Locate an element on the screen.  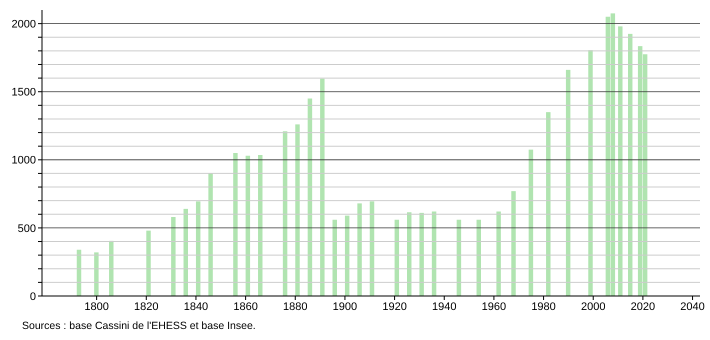
x-tick-label: 1840 is located at coordinates (196, 306).